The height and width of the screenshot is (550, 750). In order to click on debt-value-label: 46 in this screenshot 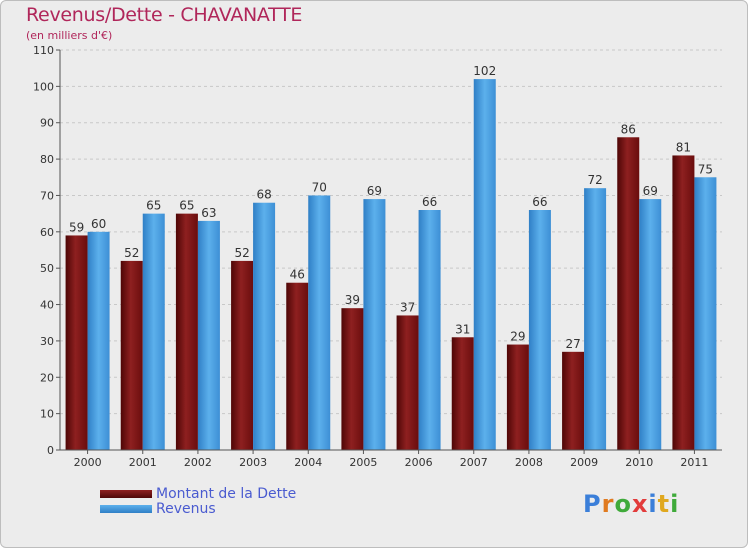, I will do `click(297, 275)`.